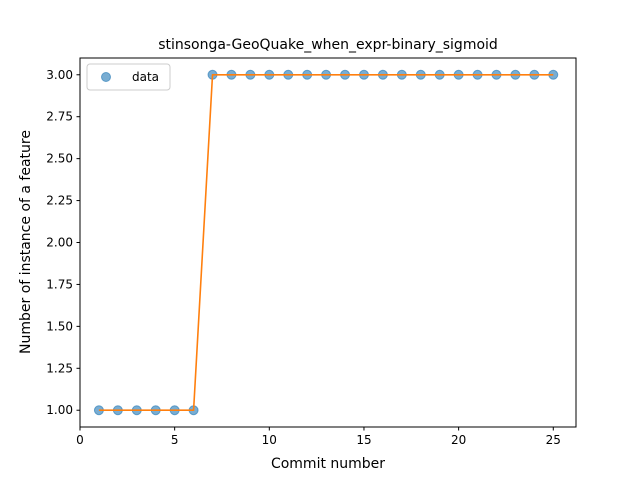  Describe the element at coordinates (363, 440) in the screenshot. I see `x-tick-label: 15` at that location.